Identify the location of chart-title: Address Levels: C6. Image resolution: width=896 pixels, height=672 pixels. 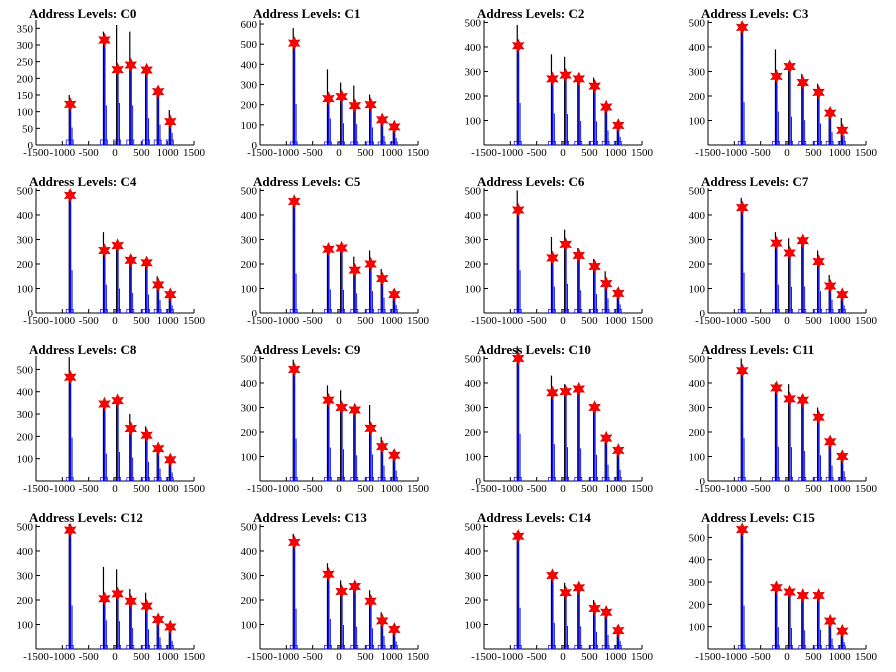
(531, 181).